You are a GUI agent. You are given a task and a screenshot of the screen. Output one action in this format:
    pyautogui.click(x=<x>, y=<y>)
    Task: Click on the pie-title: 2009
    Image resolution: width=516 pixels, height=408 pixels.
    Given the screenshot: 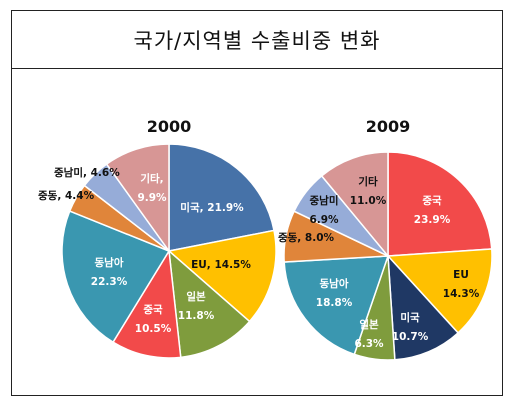 What is the action you would take?
    pyautogui.click(x=388, y=126)
    